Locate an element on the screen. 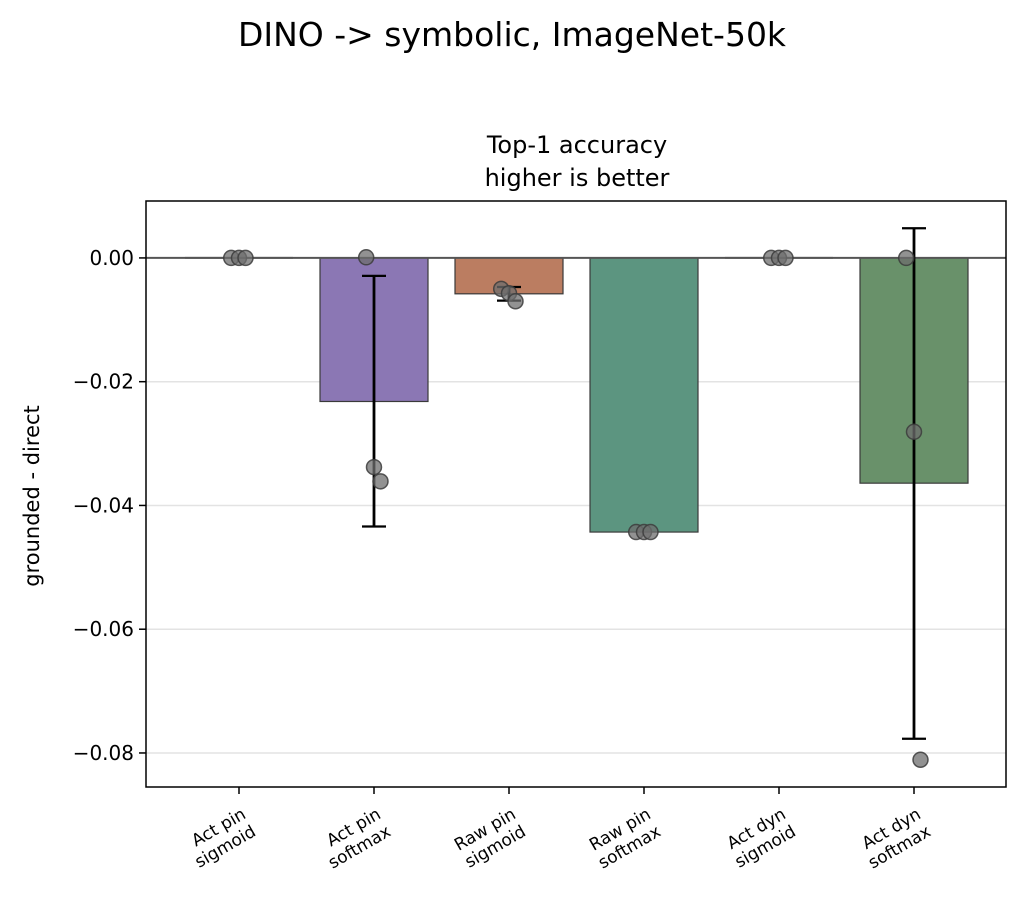 The image size is (1025, 900). y-tick-label: −0.04 is located at coordinates (103, 505).